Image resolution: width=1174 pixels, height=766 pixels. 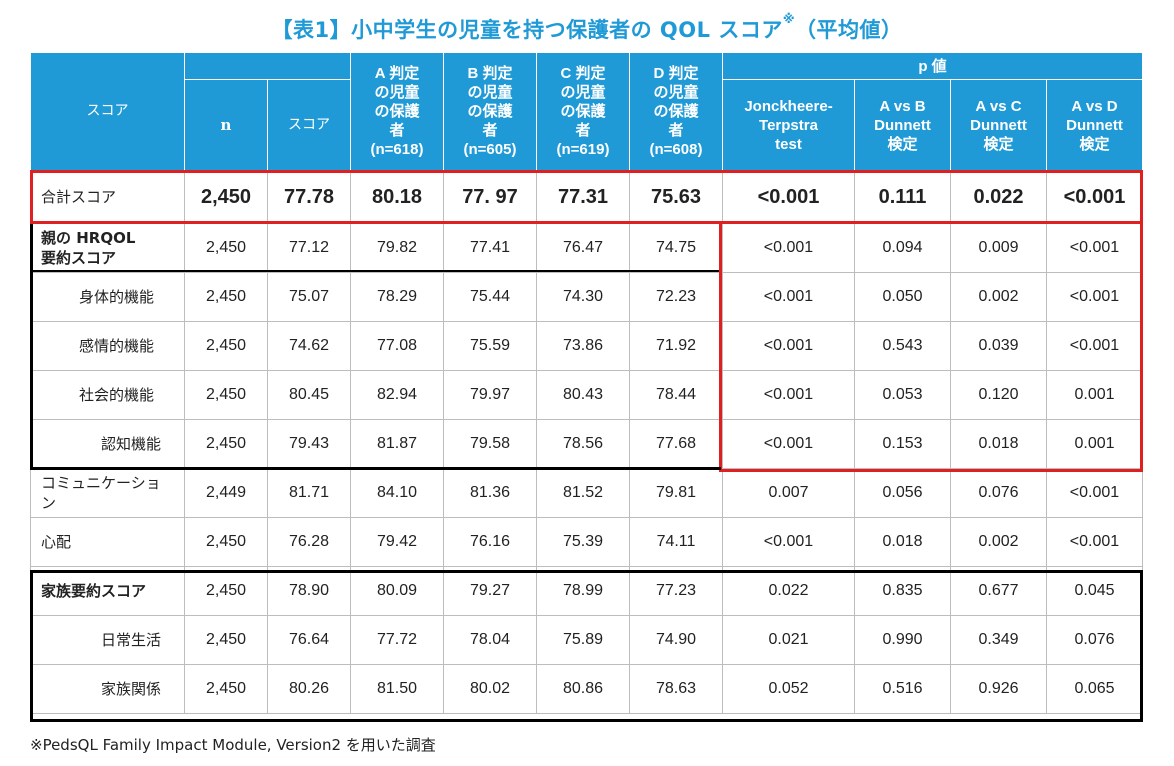 I want to click on header-test-ac: A vs C Dunnett 検定, so click(x=998, y=125).